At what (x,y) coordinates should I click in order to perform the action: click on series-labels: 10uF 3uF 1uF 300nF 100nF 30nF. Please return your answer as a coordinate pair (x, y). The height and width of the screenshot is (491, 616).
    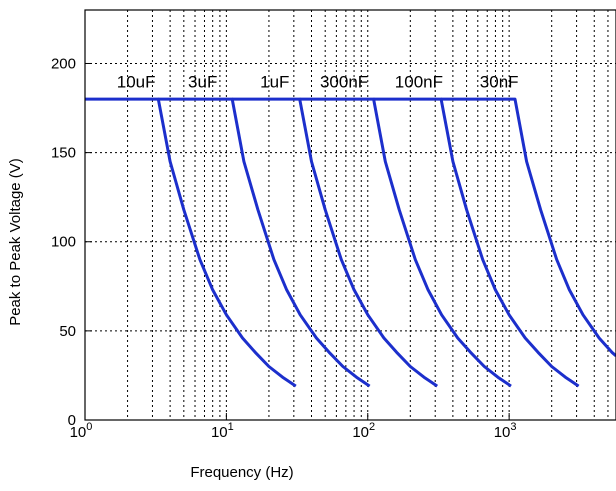
    Looking at the image, I should click on (318, 81).